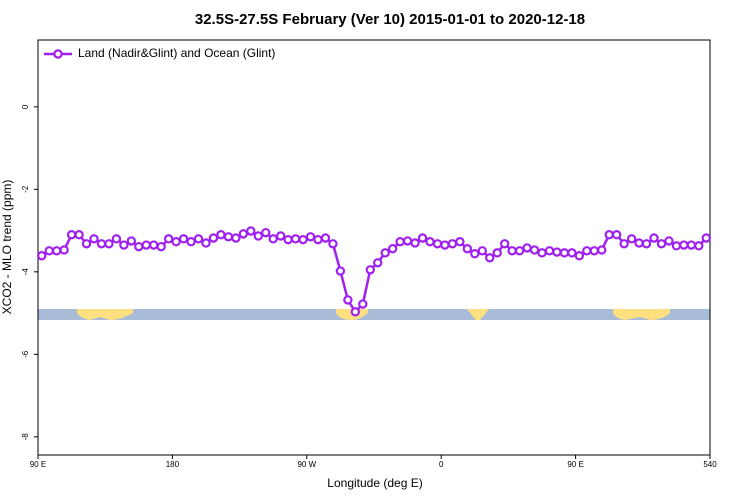 The width and height of the screenshot is (750, 500). What do you see at coordinates (25, 106) in the screenshot?
I see `y-tick-label: 0` at bounding box center [25, 106].